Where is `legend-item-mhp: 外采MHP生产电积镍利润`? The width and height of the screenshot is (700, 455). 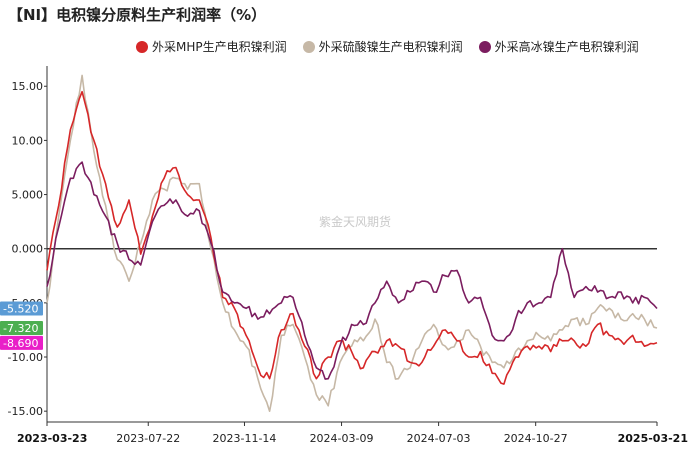 legend-item-mhp: 外采MHP生产电积镍利润 is located at coordinates (211, 46).